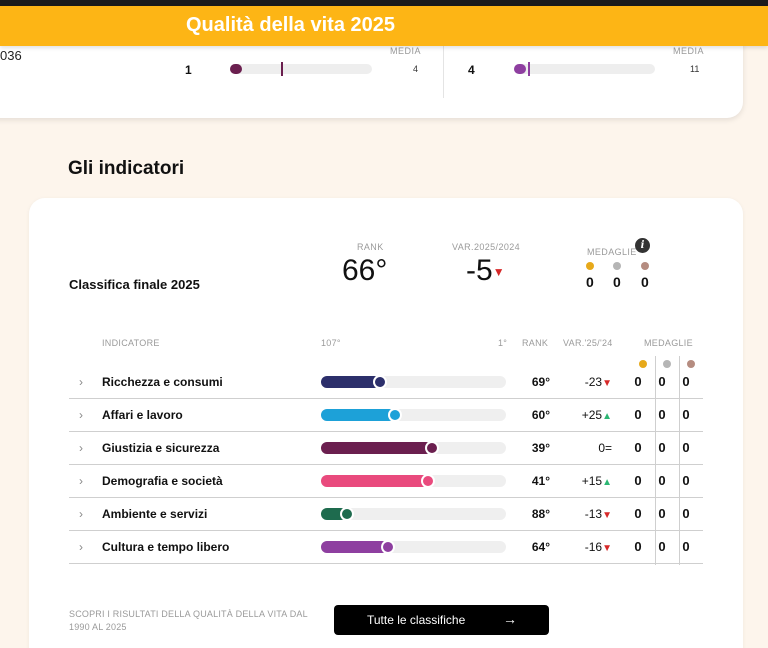  Describe the element at coordinates (593, 547) in the screenshot. I see `indicator-variation-value: -16` at that location.